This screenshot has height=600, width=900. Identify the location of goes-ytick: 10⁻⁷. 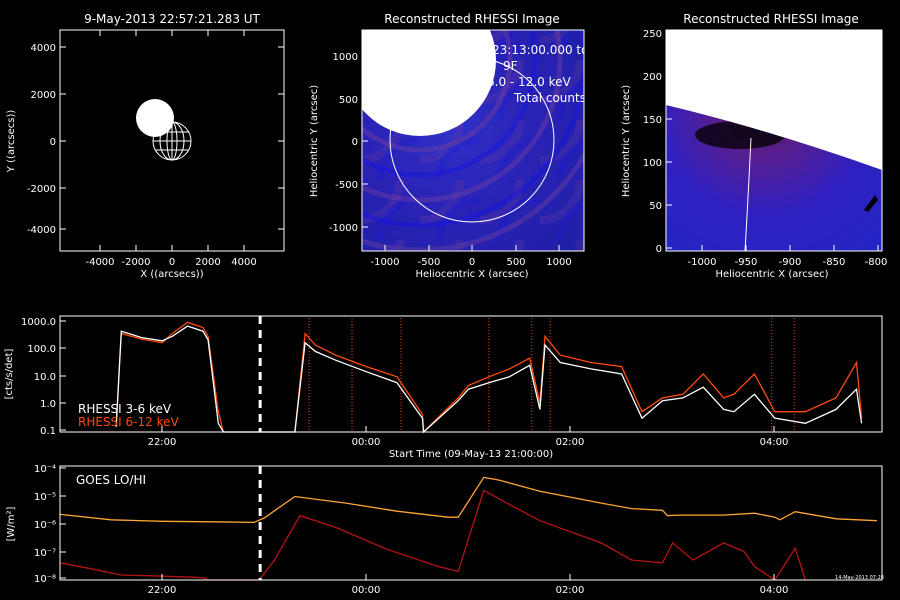
(45, 553).